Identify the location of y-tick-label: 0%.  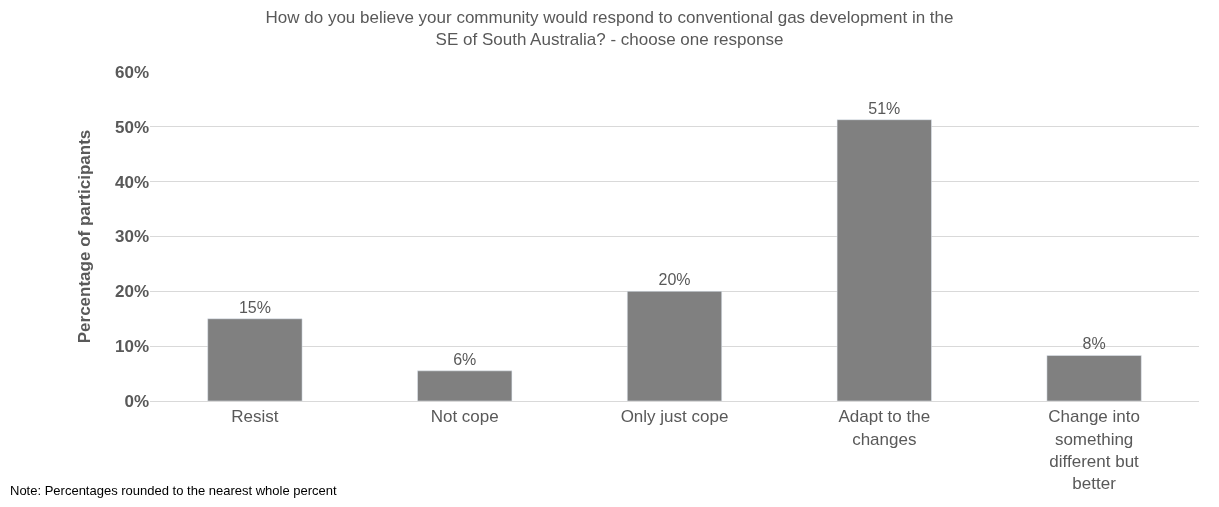
(136, 401).